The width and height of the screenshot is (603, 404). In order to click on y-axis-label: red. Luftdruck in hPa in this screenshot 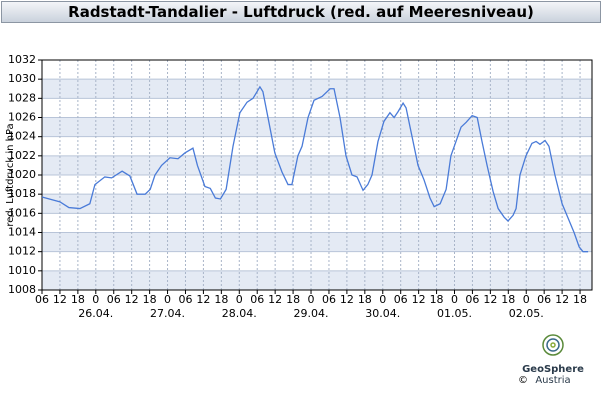, I will do `click(10, 174)`.